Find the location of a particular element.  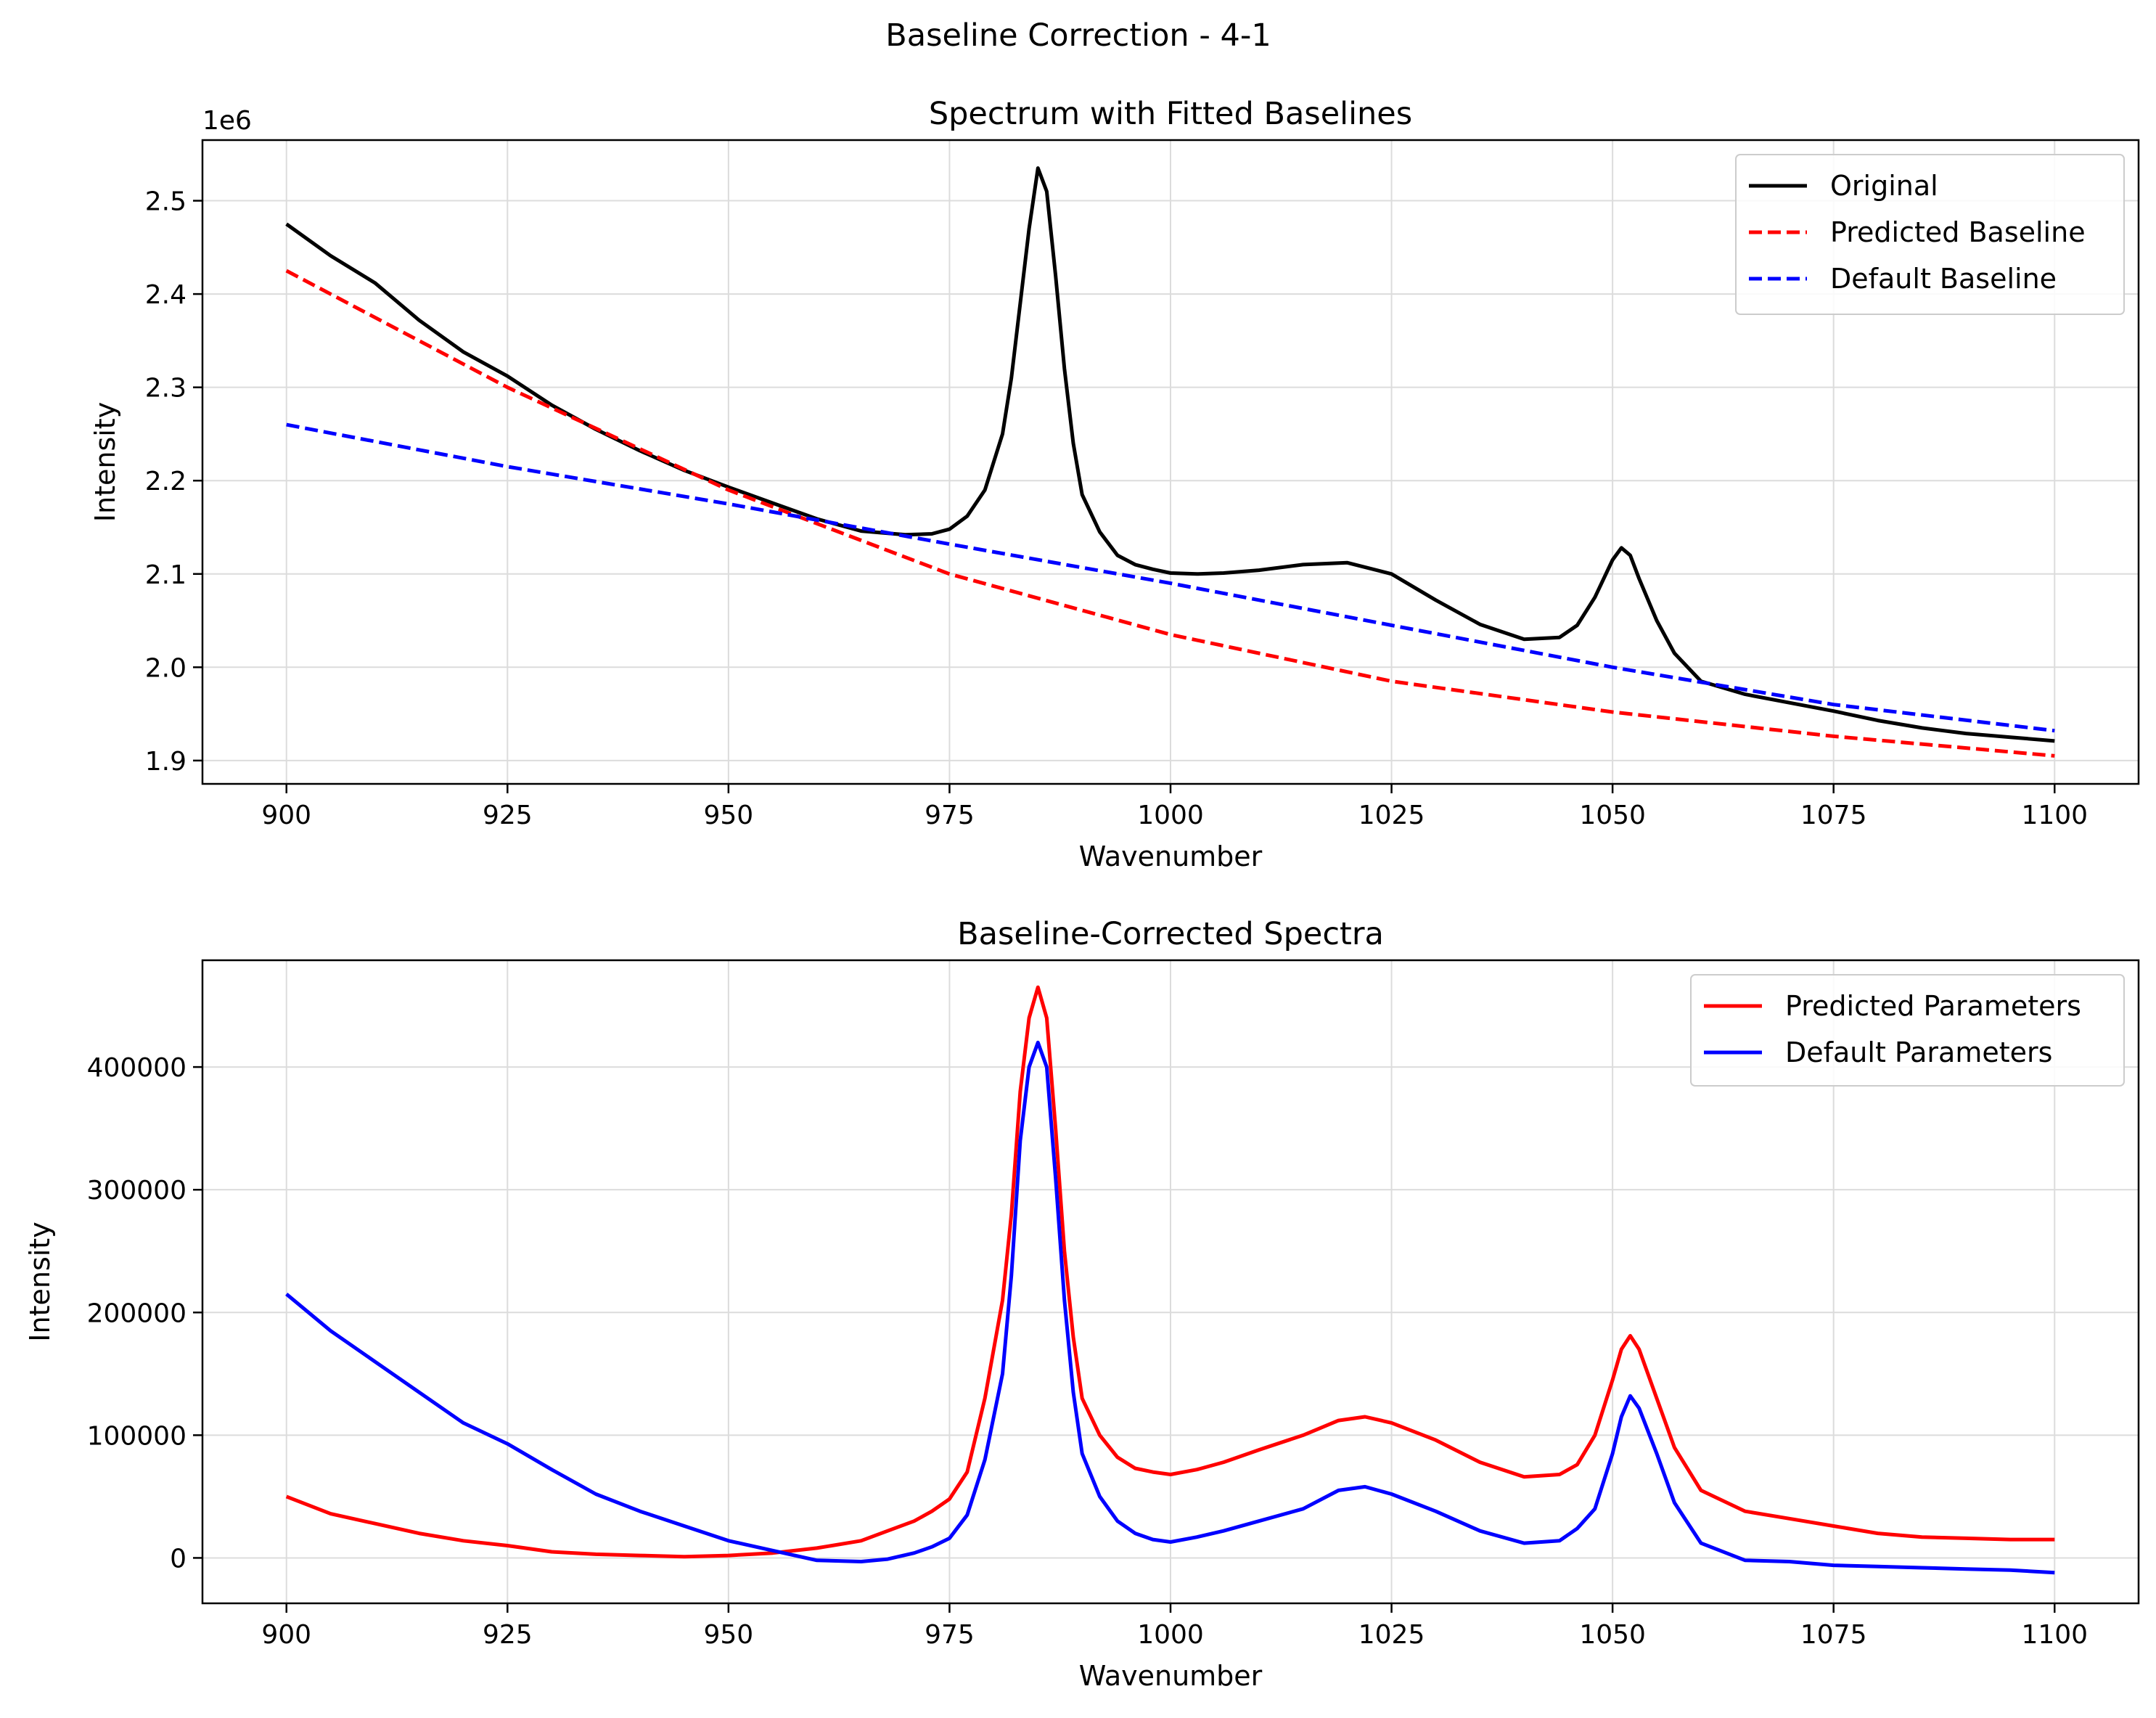

bottom-y-tick-label: 400000 is located at coordinates (137, 1068).